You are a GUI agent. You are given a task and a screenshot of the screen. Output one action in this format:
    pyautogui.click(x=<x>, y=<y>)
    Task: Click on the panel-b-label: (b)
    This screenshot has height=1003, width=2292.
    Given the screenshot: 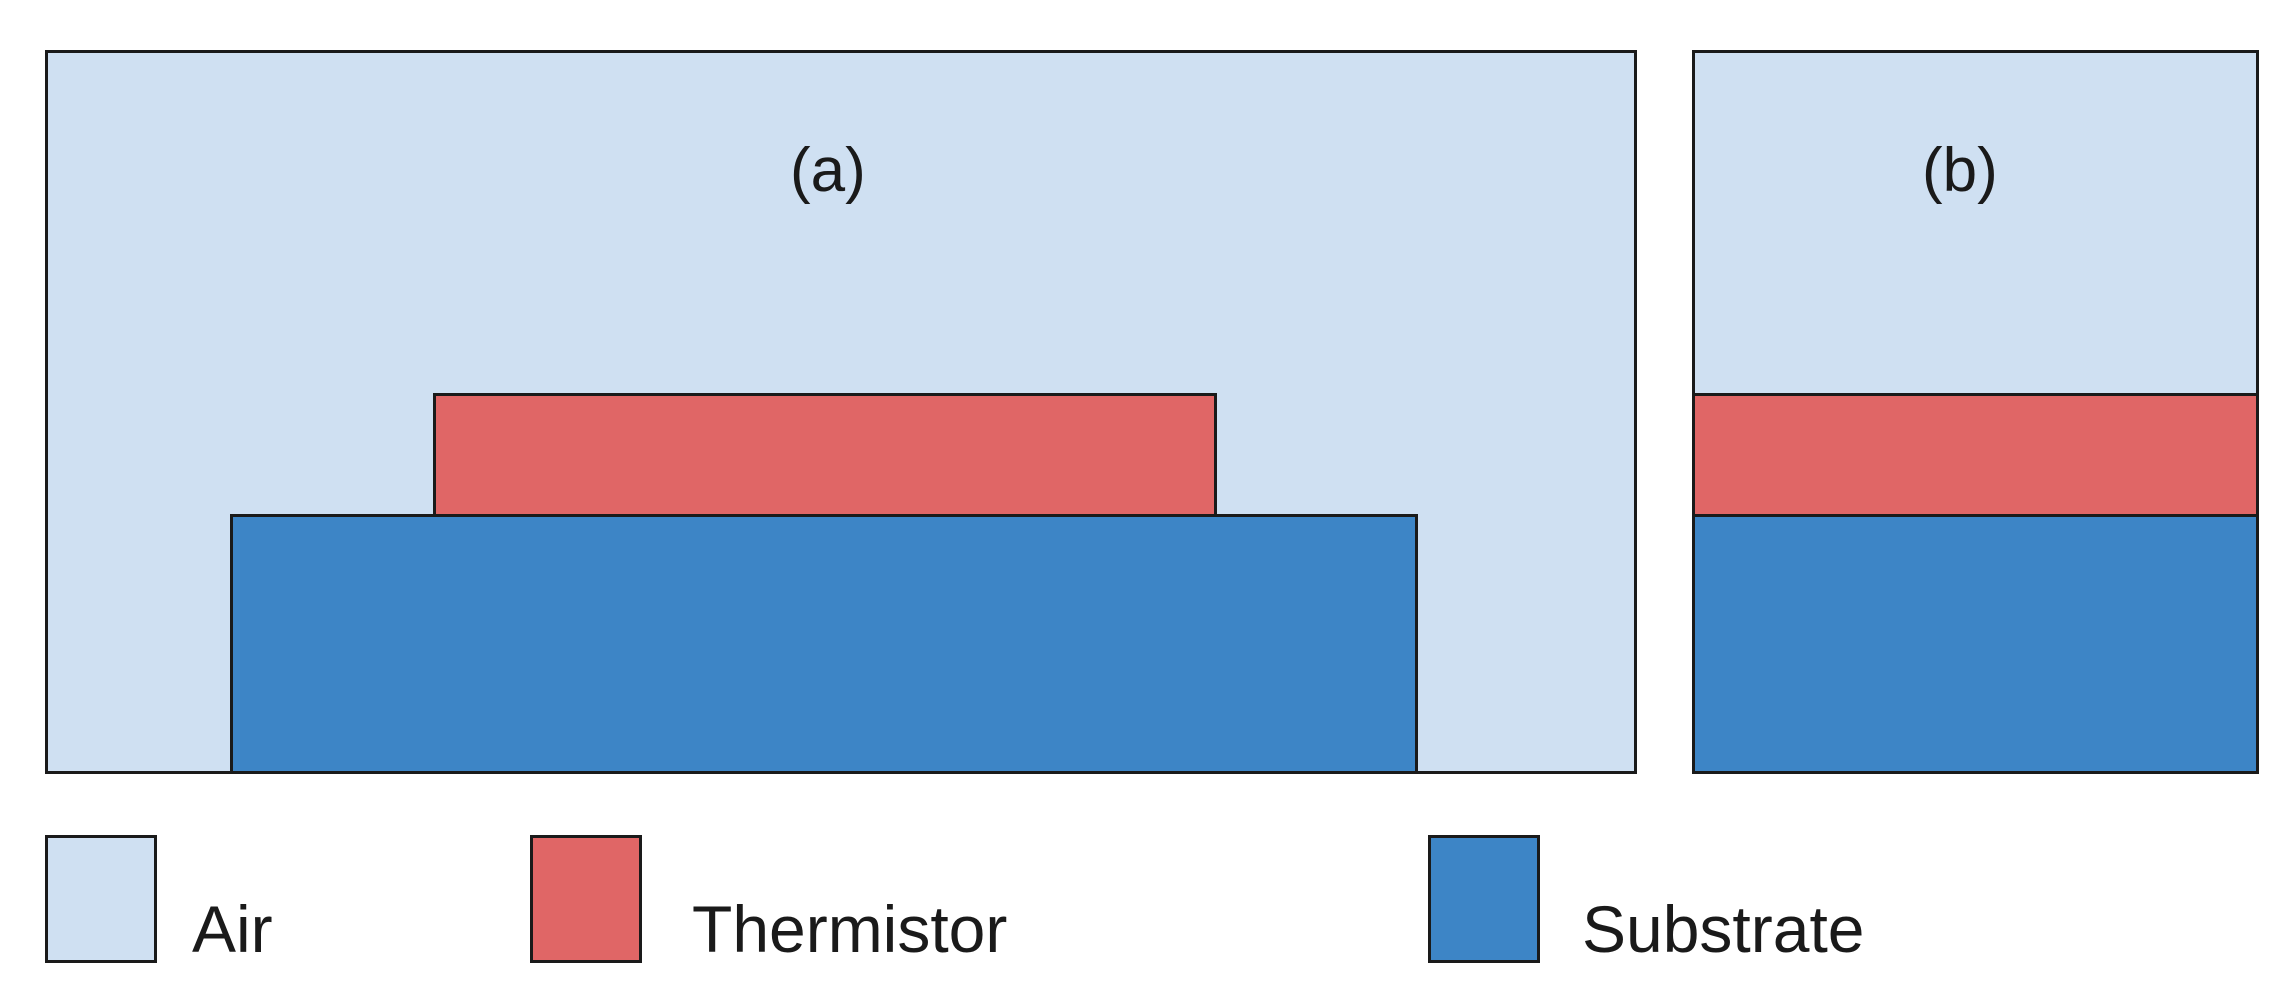 What is the action you would take?
    pyautogui.click(x=1960, y=170)
    